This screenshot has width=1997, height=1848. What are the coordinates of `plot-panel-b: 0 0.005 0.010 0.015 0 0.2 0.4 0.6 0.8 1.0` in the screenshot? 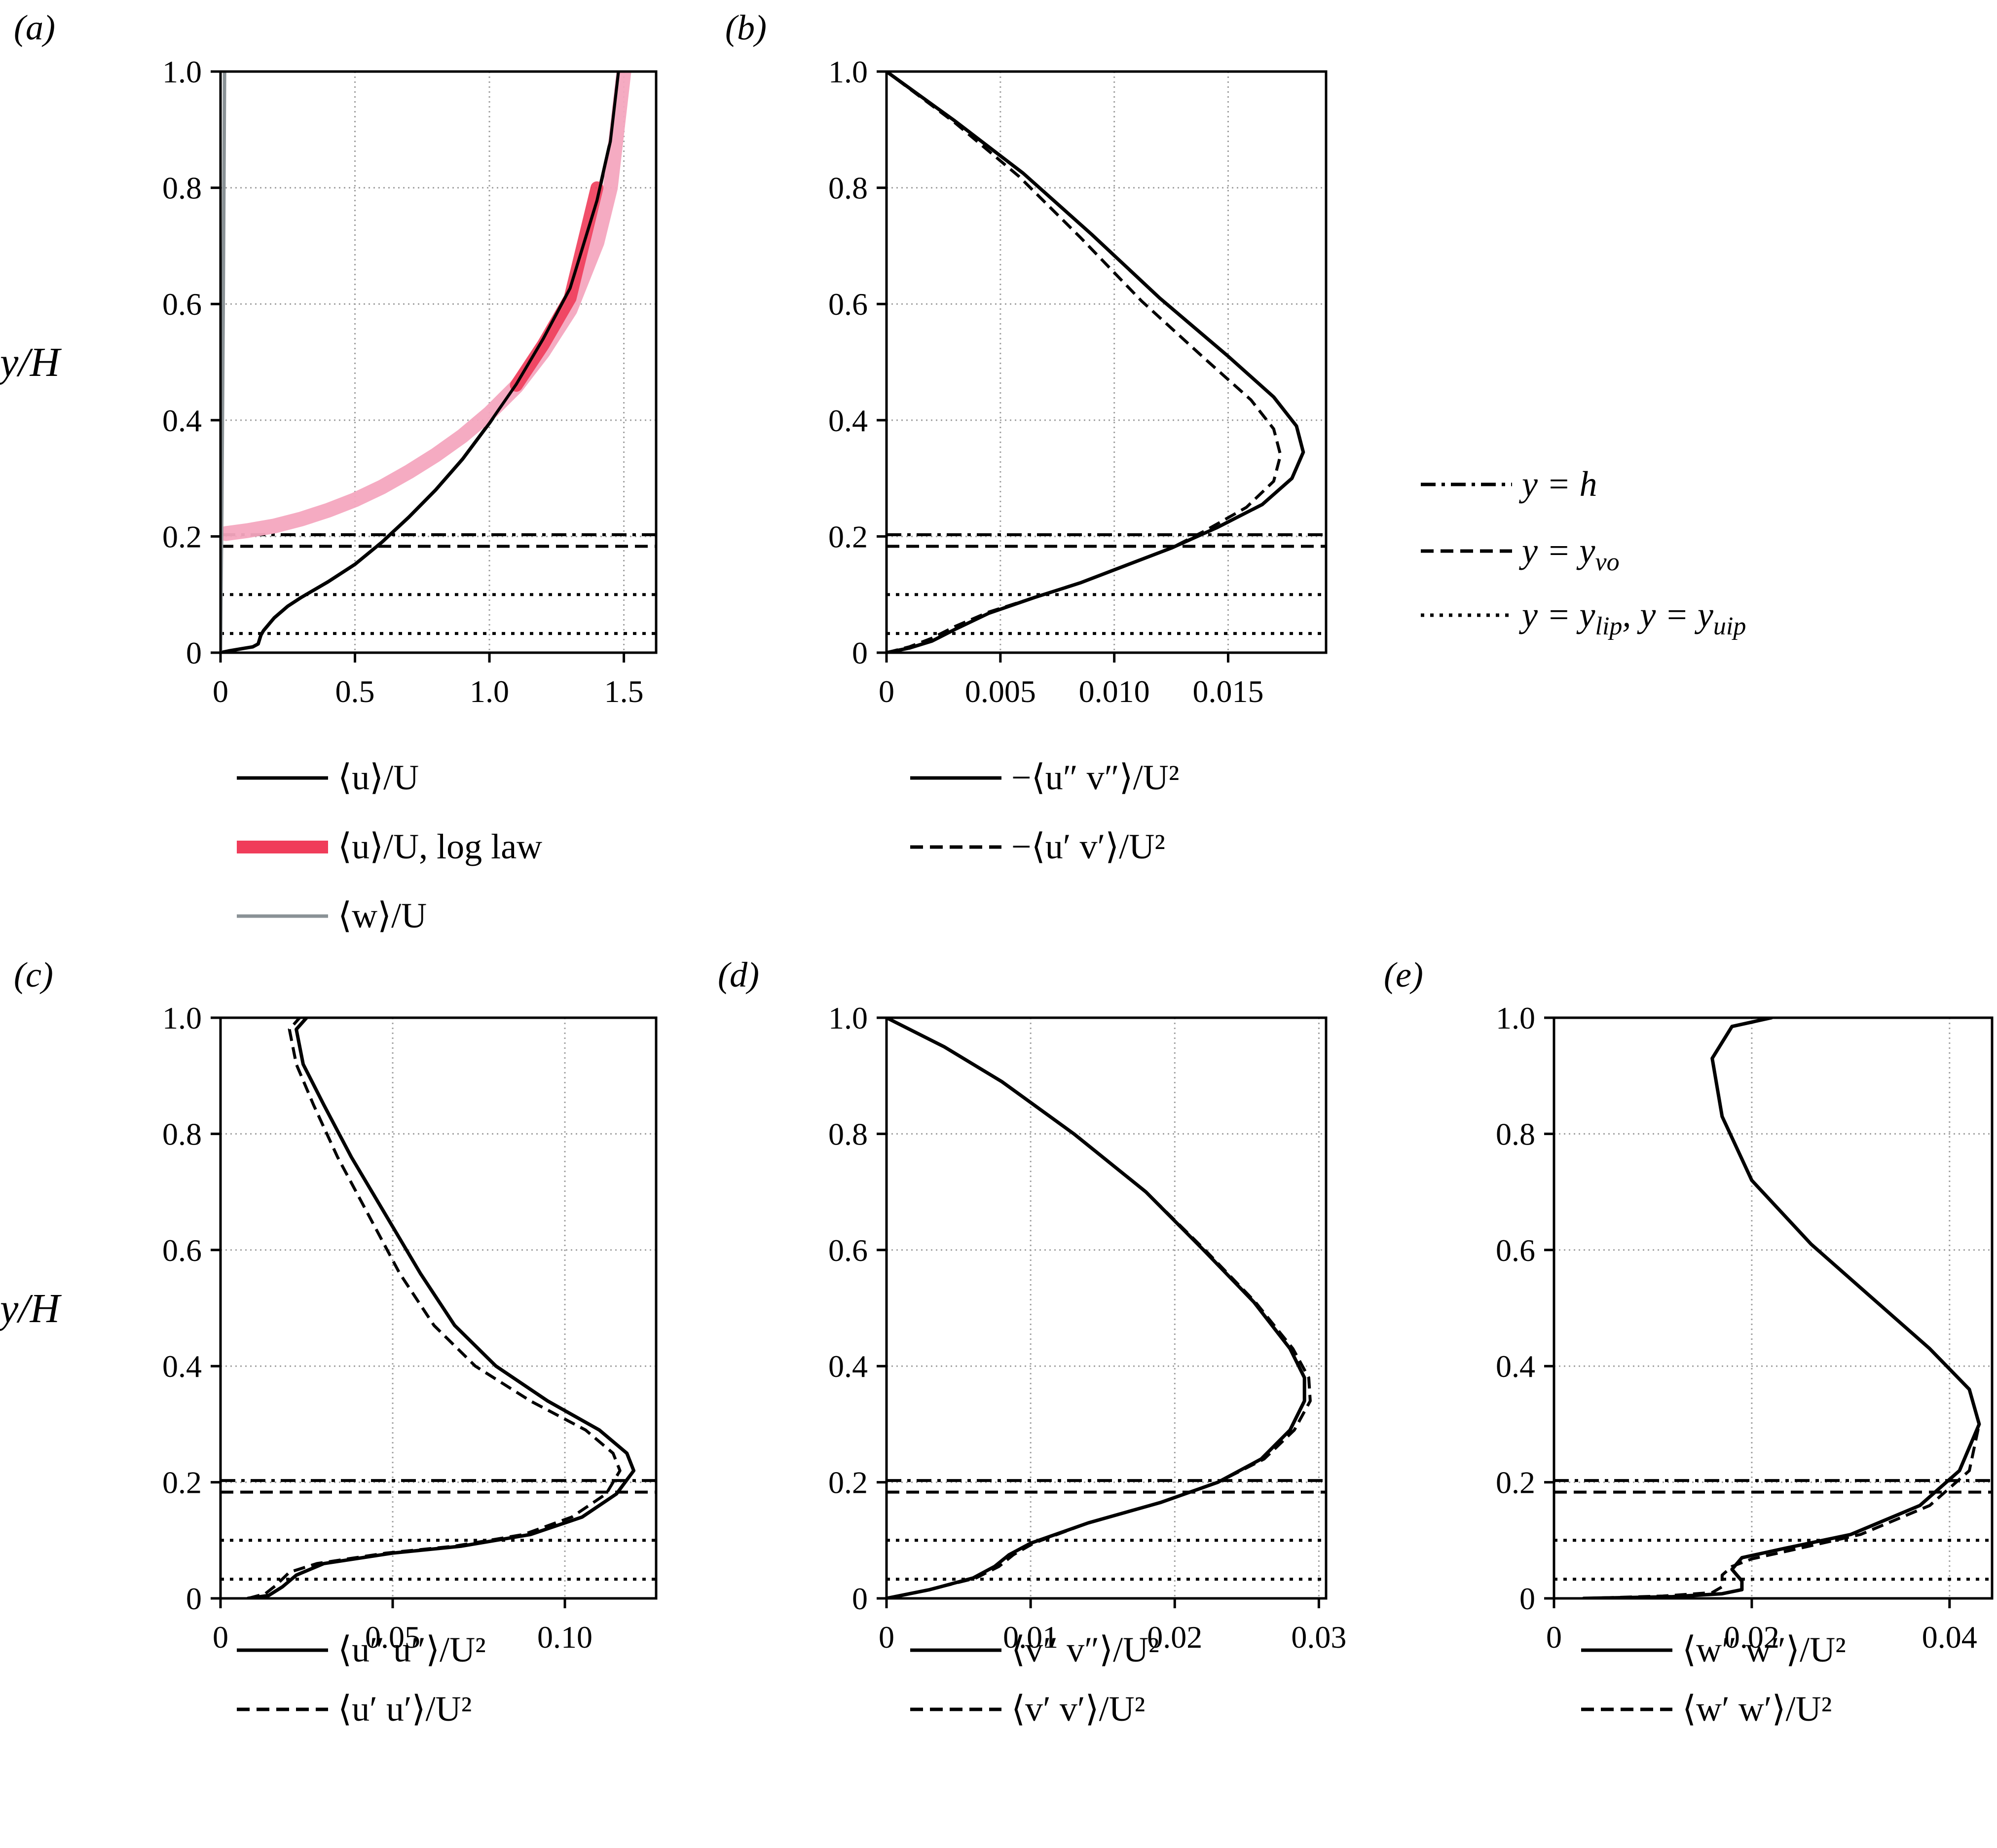 It's located at (1078, 381).